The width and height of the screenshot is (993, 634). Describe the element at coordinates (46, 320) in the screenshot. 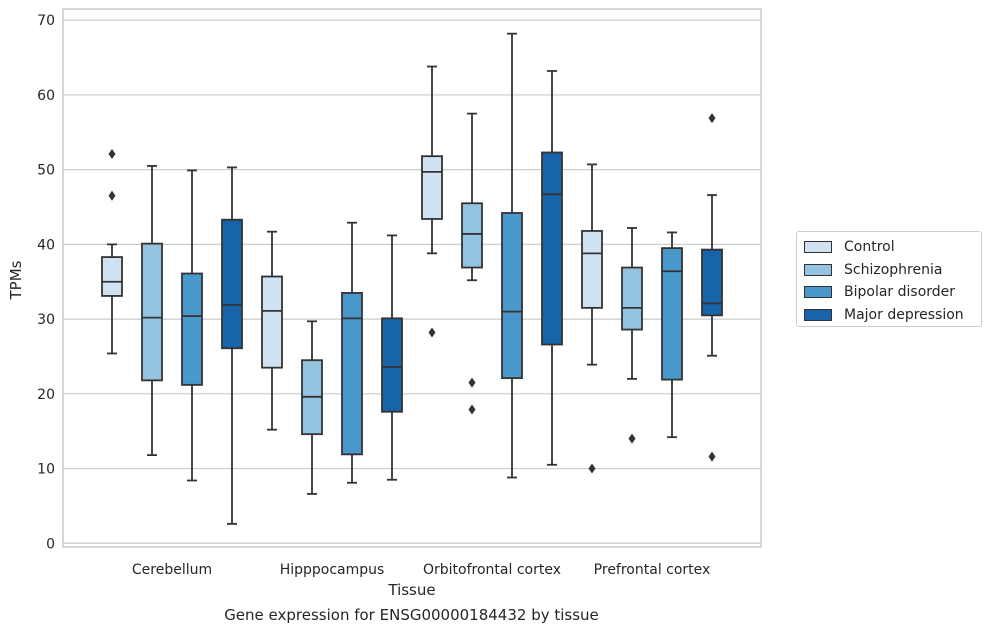

I see `y-tick-label: 30` at that location.